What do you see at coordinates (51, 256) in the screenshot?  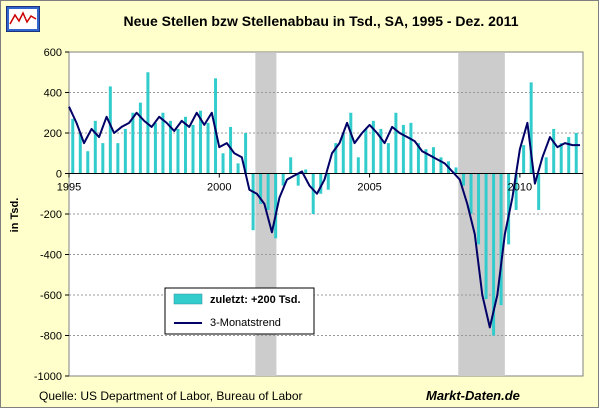 I see `y-tick-label: -400` at bounding box center [51, 256].